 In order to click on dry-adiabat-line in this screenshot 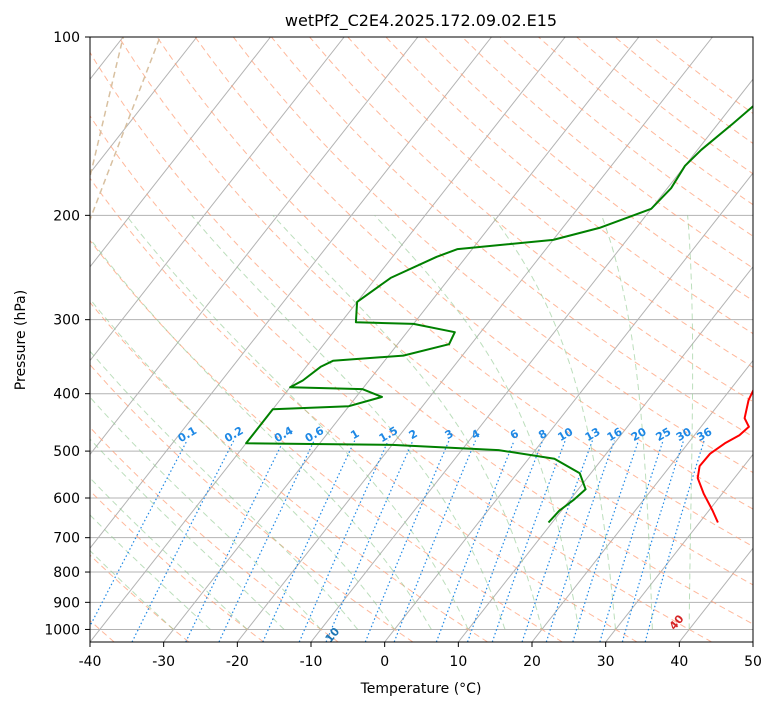, I will do `click(714, 339)`.